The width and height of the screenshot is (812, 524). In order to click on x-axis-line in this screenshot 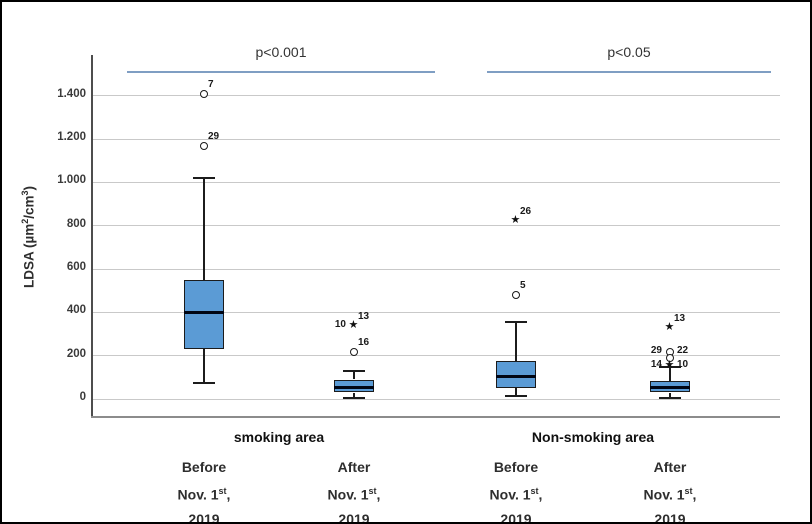, I will do `click(435, 417)`.